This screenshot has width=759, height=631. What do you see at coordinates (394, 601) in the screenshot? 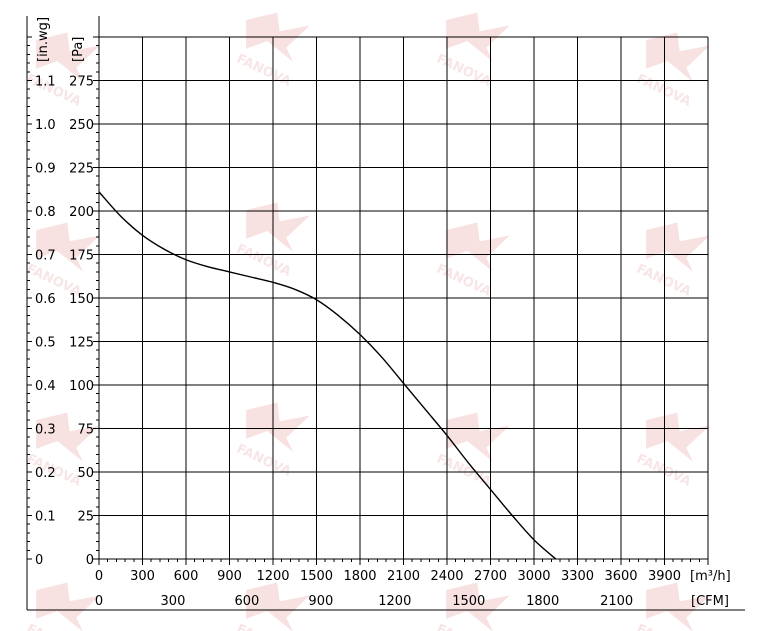
I see `x2-tick-label: 1200` at bounding box center [394, 601].